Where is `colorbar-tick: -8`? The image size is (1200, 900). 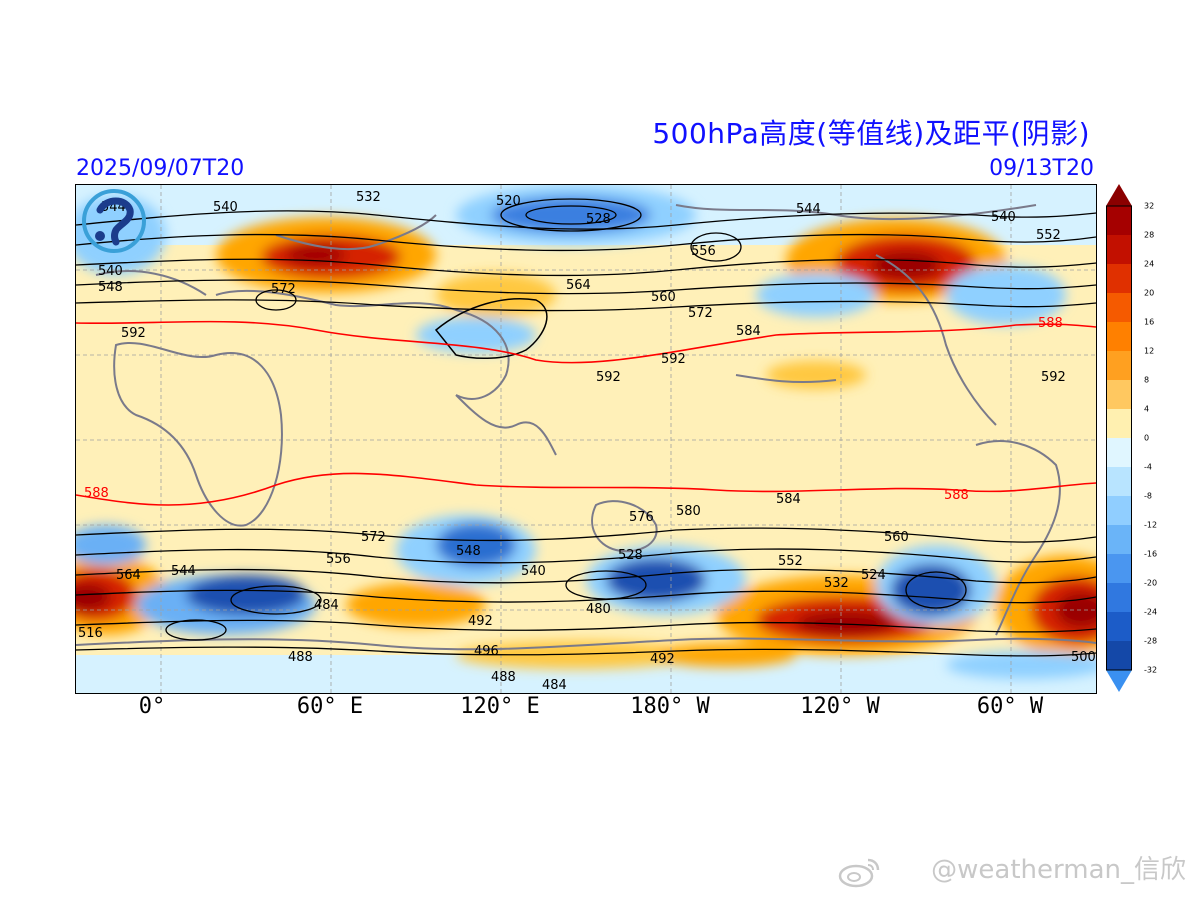
colorbar-tick: -8 is located at coordinates (1148, 496).